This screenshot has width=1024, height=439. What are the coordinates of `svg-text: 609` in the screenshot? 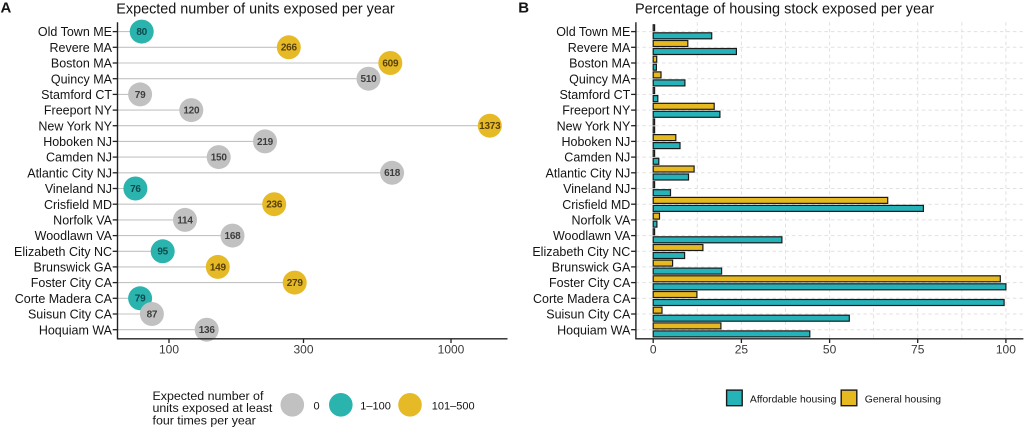 It's located at (390, 63).